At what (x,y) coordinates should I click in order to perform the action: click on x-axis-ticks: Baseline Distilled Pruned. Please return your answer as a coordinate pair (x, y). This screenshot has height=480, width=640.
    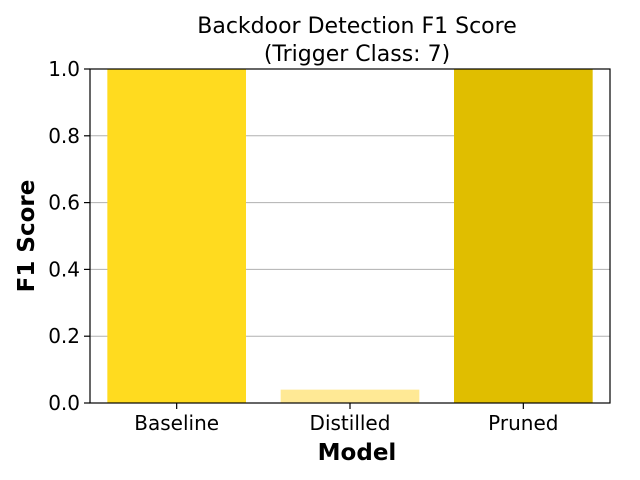
    Looking at the image, I should click on (346, 419).